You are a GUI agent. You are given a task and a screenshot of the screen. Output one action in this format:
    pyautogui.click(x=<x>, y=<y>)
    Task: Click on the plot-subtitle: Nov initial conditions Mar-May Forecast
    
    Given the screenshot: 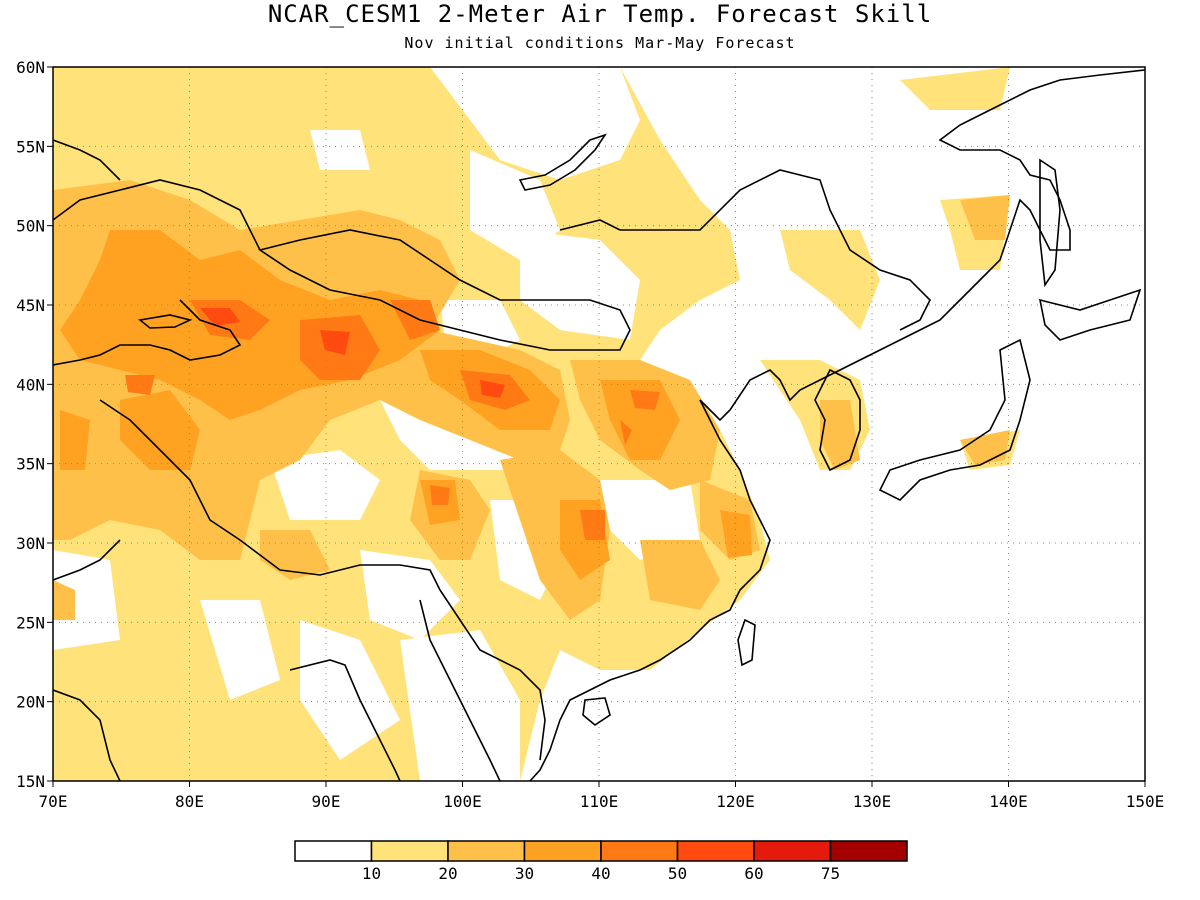 What is the action you would take?
    pyautogui.click(x=600, y=43)
    